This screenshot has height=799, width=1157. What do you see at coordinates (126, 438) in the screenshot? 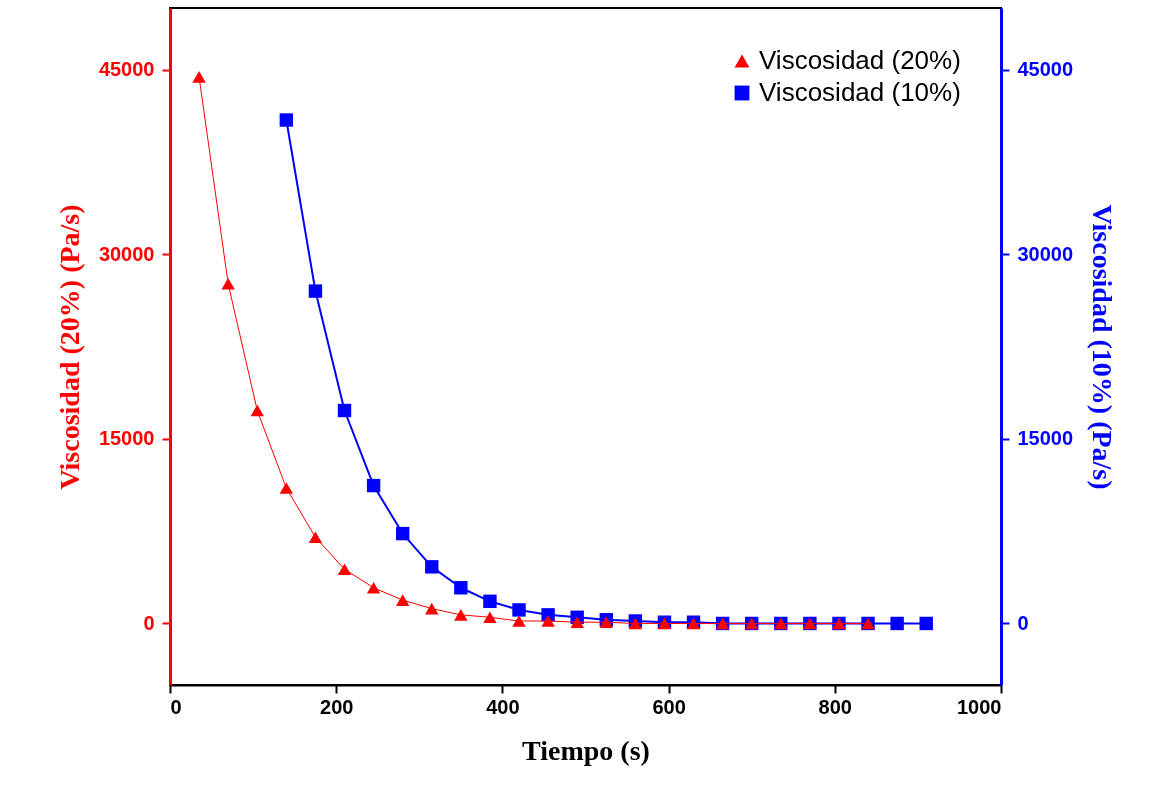
I see `y-tick-label: 15000` at bounding box center [126, 438].